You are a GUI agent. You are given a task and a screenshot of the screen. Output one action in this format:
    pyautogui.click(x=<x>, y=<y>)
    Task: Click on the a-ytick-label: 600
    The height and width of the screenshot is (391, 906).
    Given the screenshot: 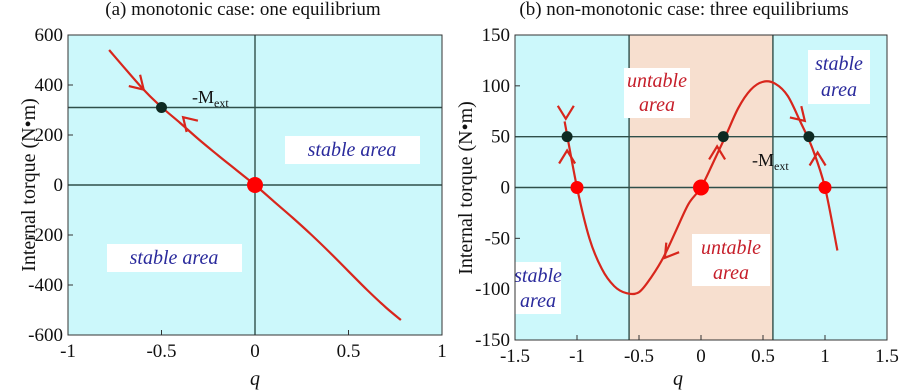 What is the action you would take?
    pyautogui.click(x=49, y=35)
    